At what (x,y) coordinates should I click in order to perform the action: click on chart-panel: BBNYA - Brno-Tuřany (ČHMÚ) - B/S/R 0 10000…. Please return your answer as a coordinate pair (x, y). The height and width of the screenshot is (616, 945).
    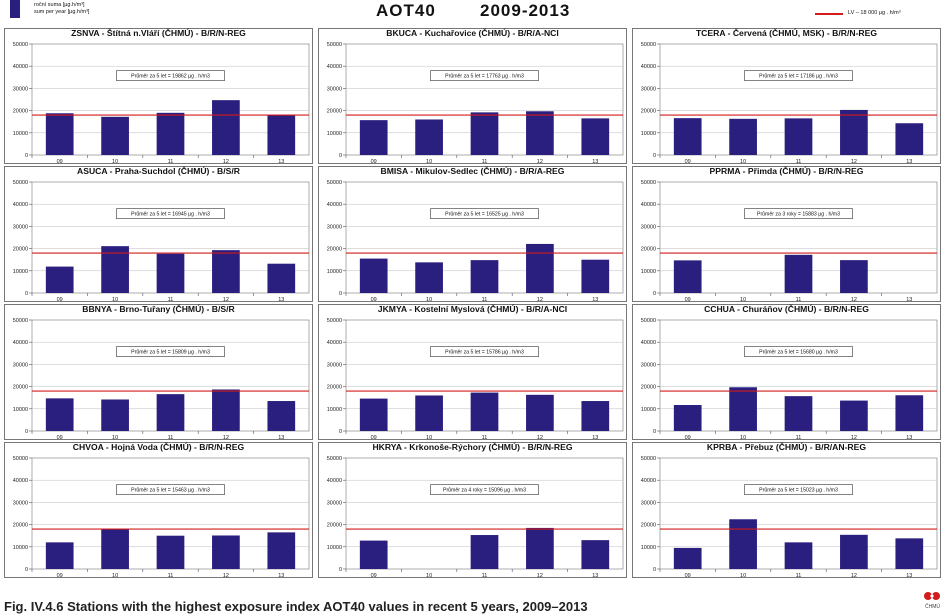
    Looking at the image, I should click on (158, 372).